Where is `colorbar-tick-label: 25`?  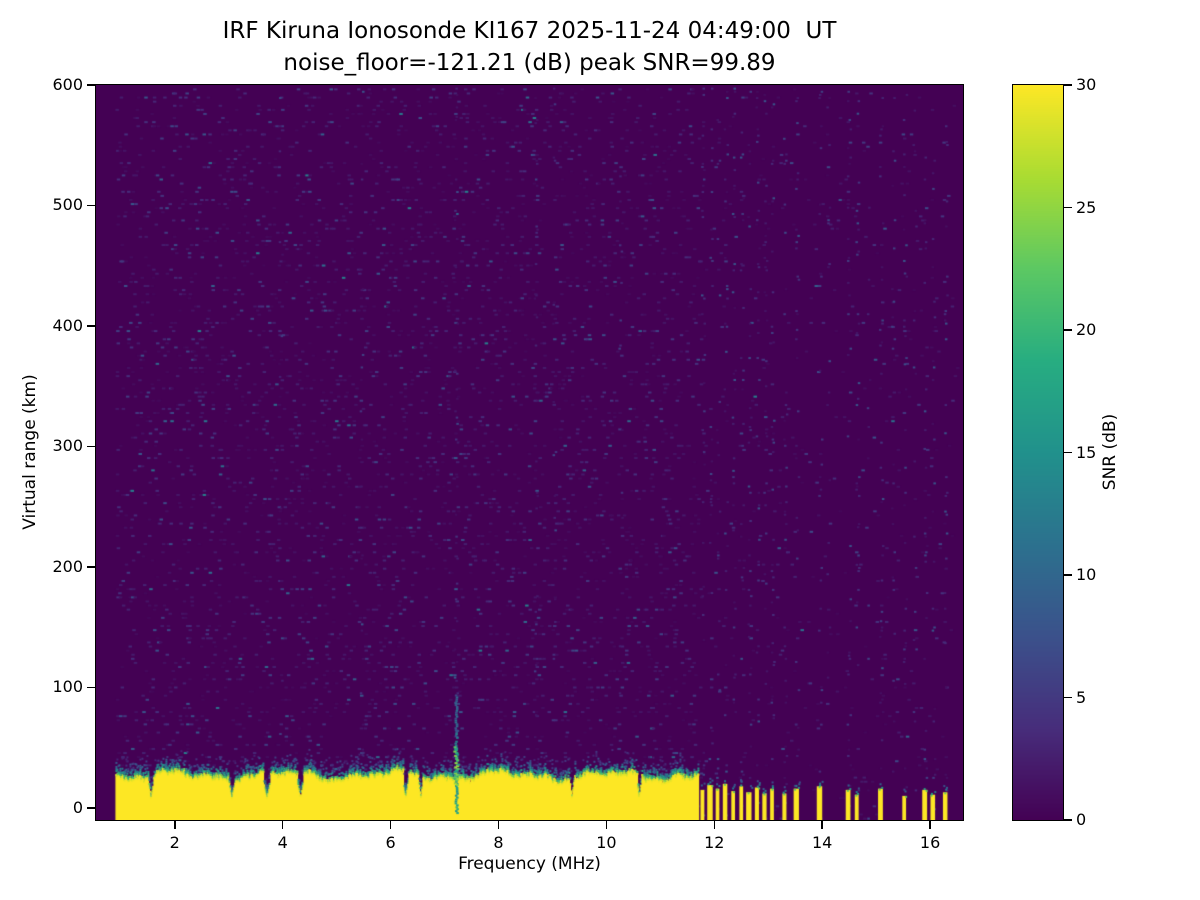
colorbar-tick-label: 25 is located at coordinates (1086, 207).